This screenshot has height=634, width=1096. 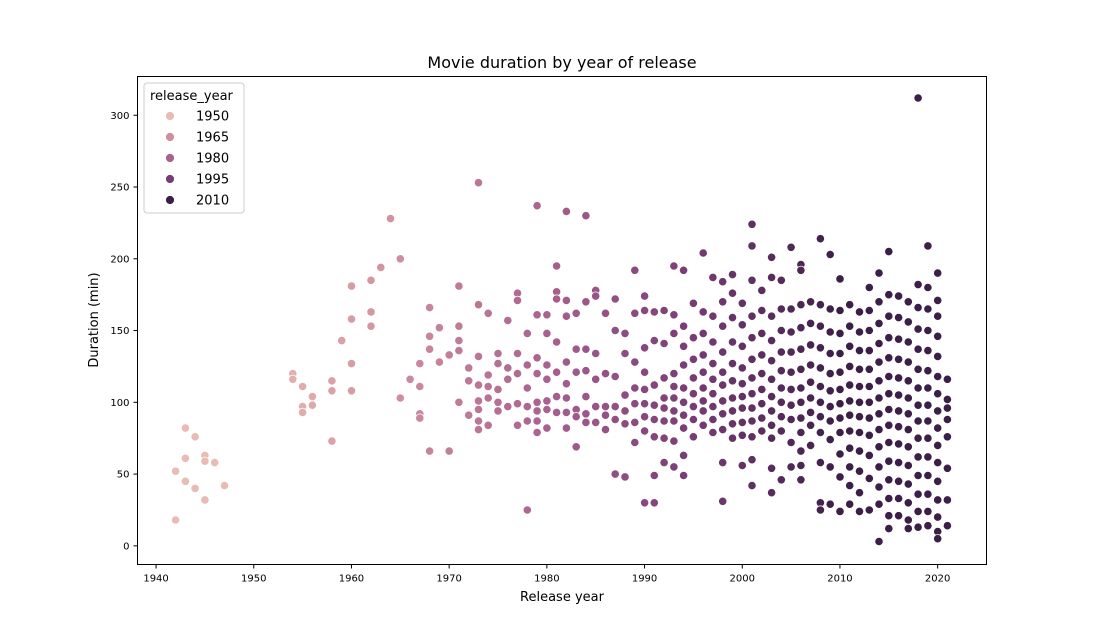 I want to click on y-tick-label: 300, so click(x=119, y=116).